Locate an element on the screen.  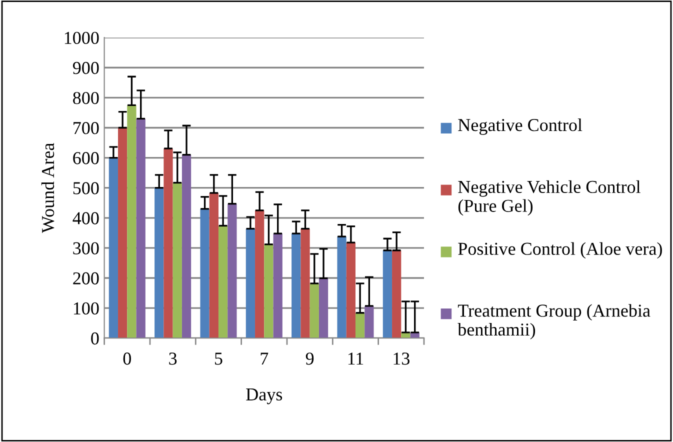
x-tick-label: 7 is located at coordinates (264, 358).